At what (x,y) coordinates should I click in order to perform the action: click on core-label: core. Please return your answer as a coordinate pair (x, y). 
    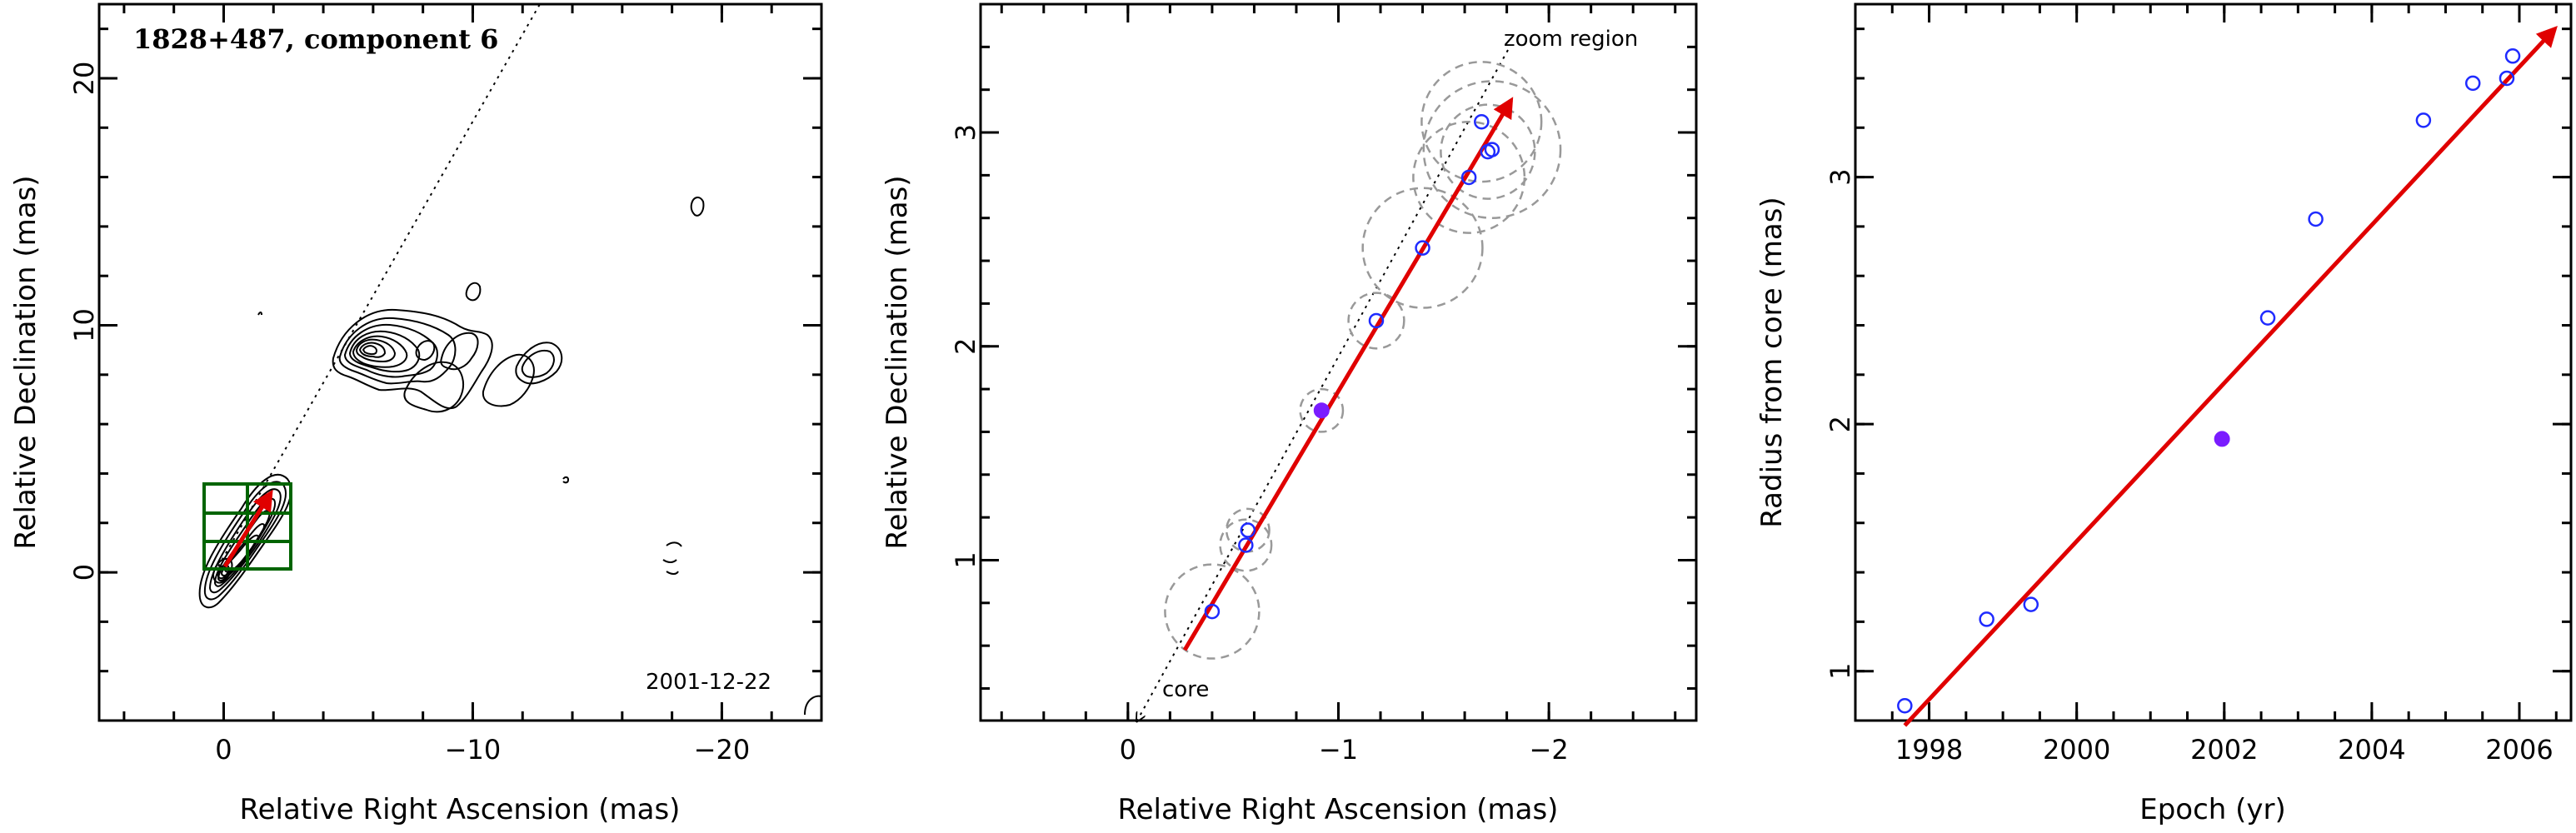
    Looking at the image, I should click on (1185, 689).